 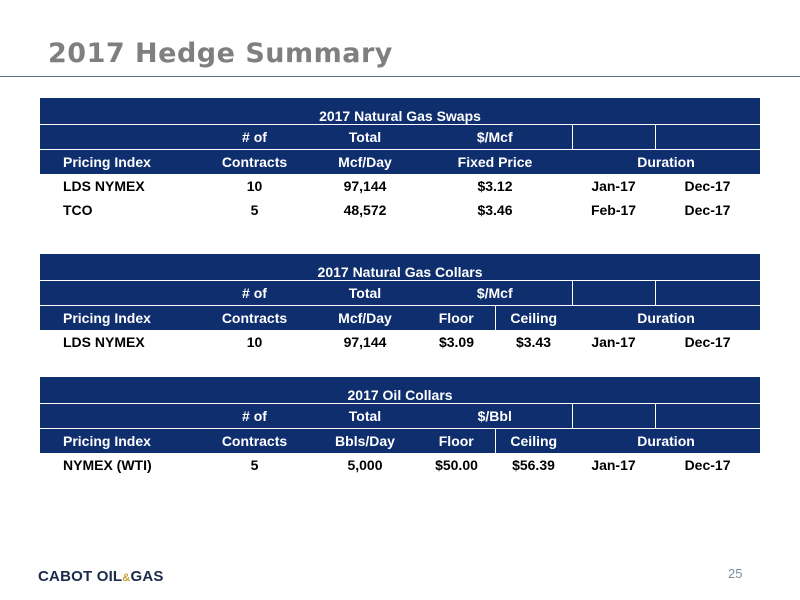 What do you see at coordinates (365, 465) in the screenshot?
I see `table-cell: 5,000` at bounding box center [365, 465].